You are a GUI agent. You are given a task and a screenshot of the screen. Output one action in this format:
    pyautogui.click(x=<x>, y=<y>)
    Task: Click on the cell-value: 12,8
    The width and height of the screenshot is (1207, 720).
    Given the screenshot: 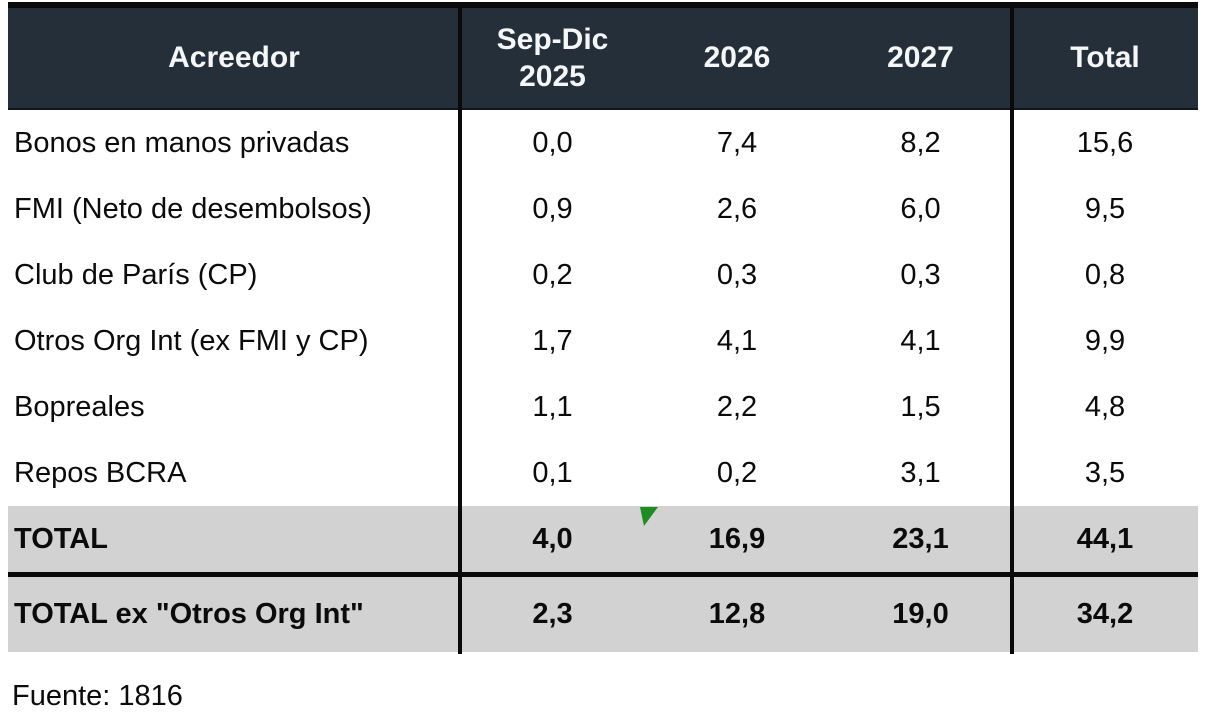 What is the action you would take?
    pyautogui.click(x=737, y=614)
    